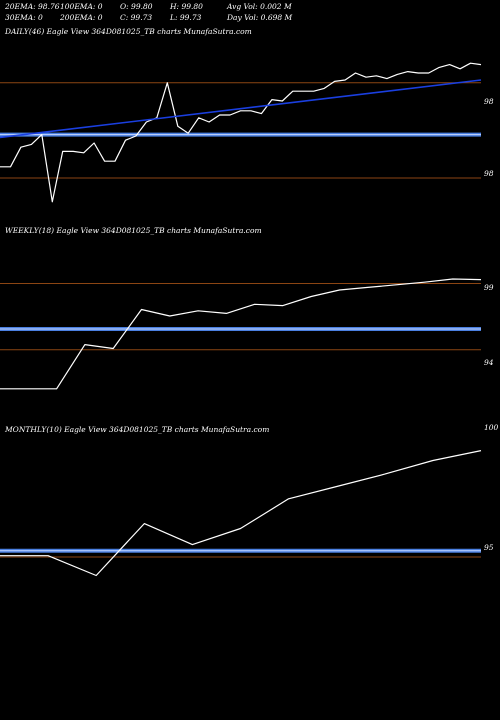  I want to click on header-ema30: 30EMA: 0, so click(24, 17).